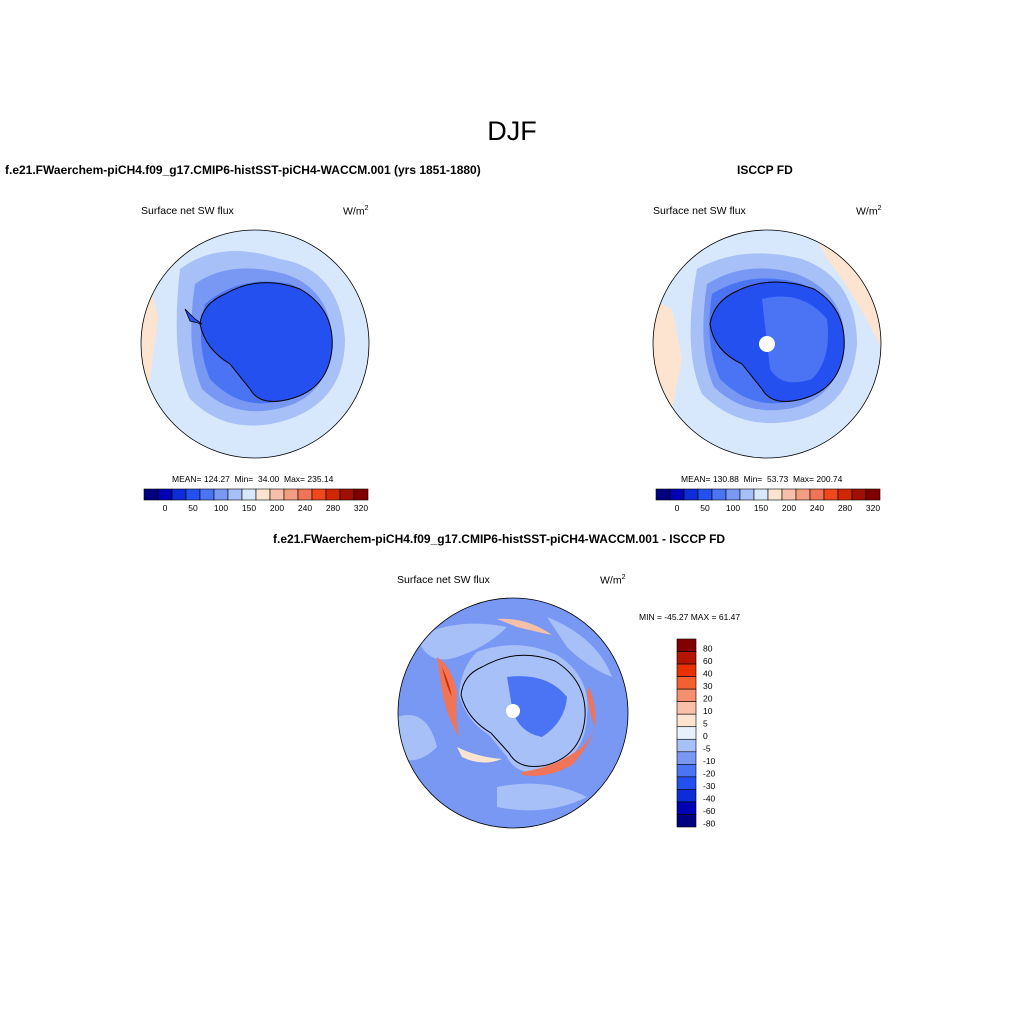  What do you see at coordinates (708, 648) in the screenshot?
I see `diff-colorbar-label: 80` at bounding box center [708, 648].